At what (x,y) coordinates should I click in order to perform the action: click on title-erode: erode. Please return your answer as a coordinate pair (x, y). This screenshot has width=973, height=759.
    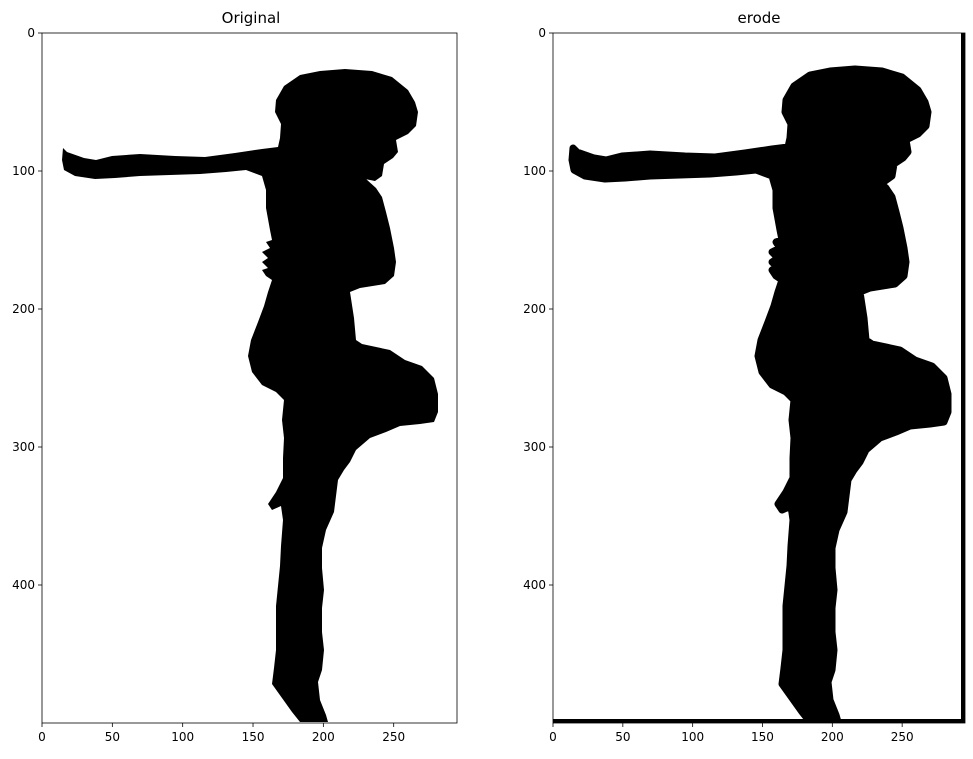
    Looking at the image, I should click on (759, 18).